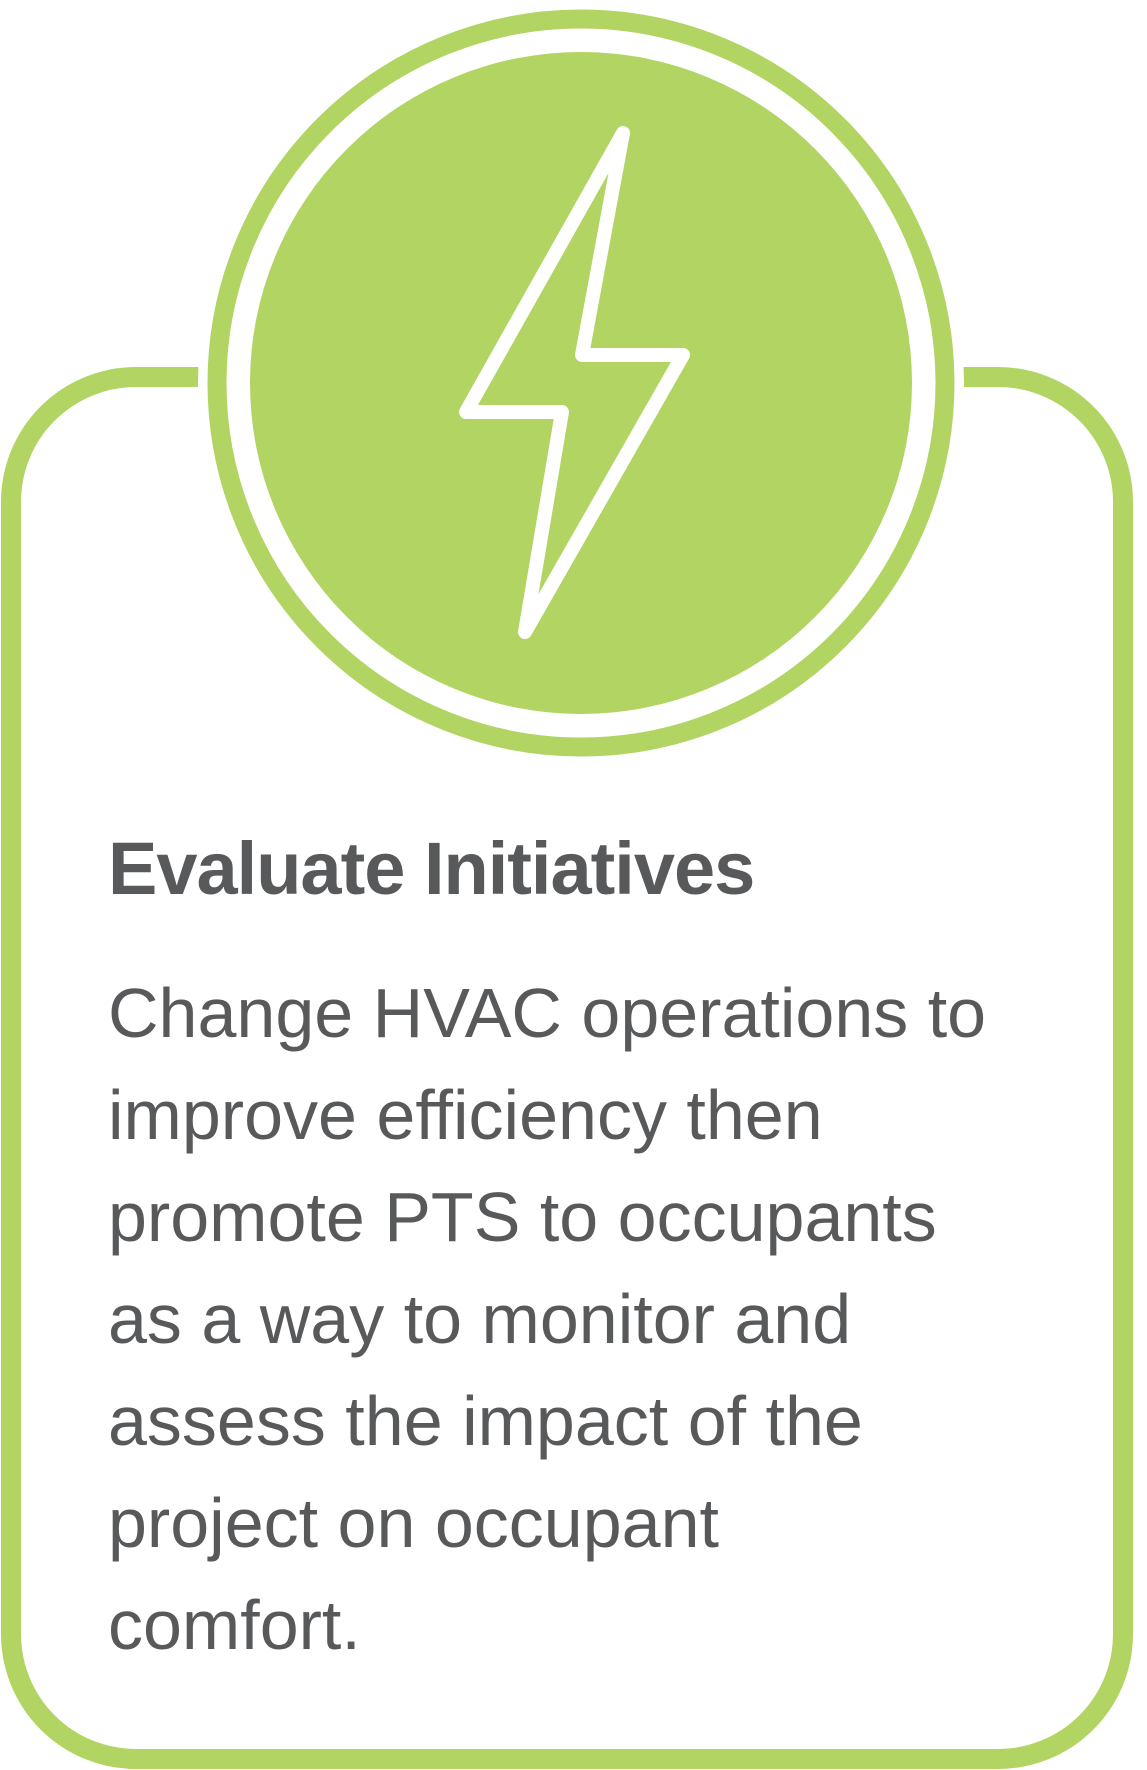 The image size is (1147, 1770). I want to click on description-line: comfort., so click(234, 1625).